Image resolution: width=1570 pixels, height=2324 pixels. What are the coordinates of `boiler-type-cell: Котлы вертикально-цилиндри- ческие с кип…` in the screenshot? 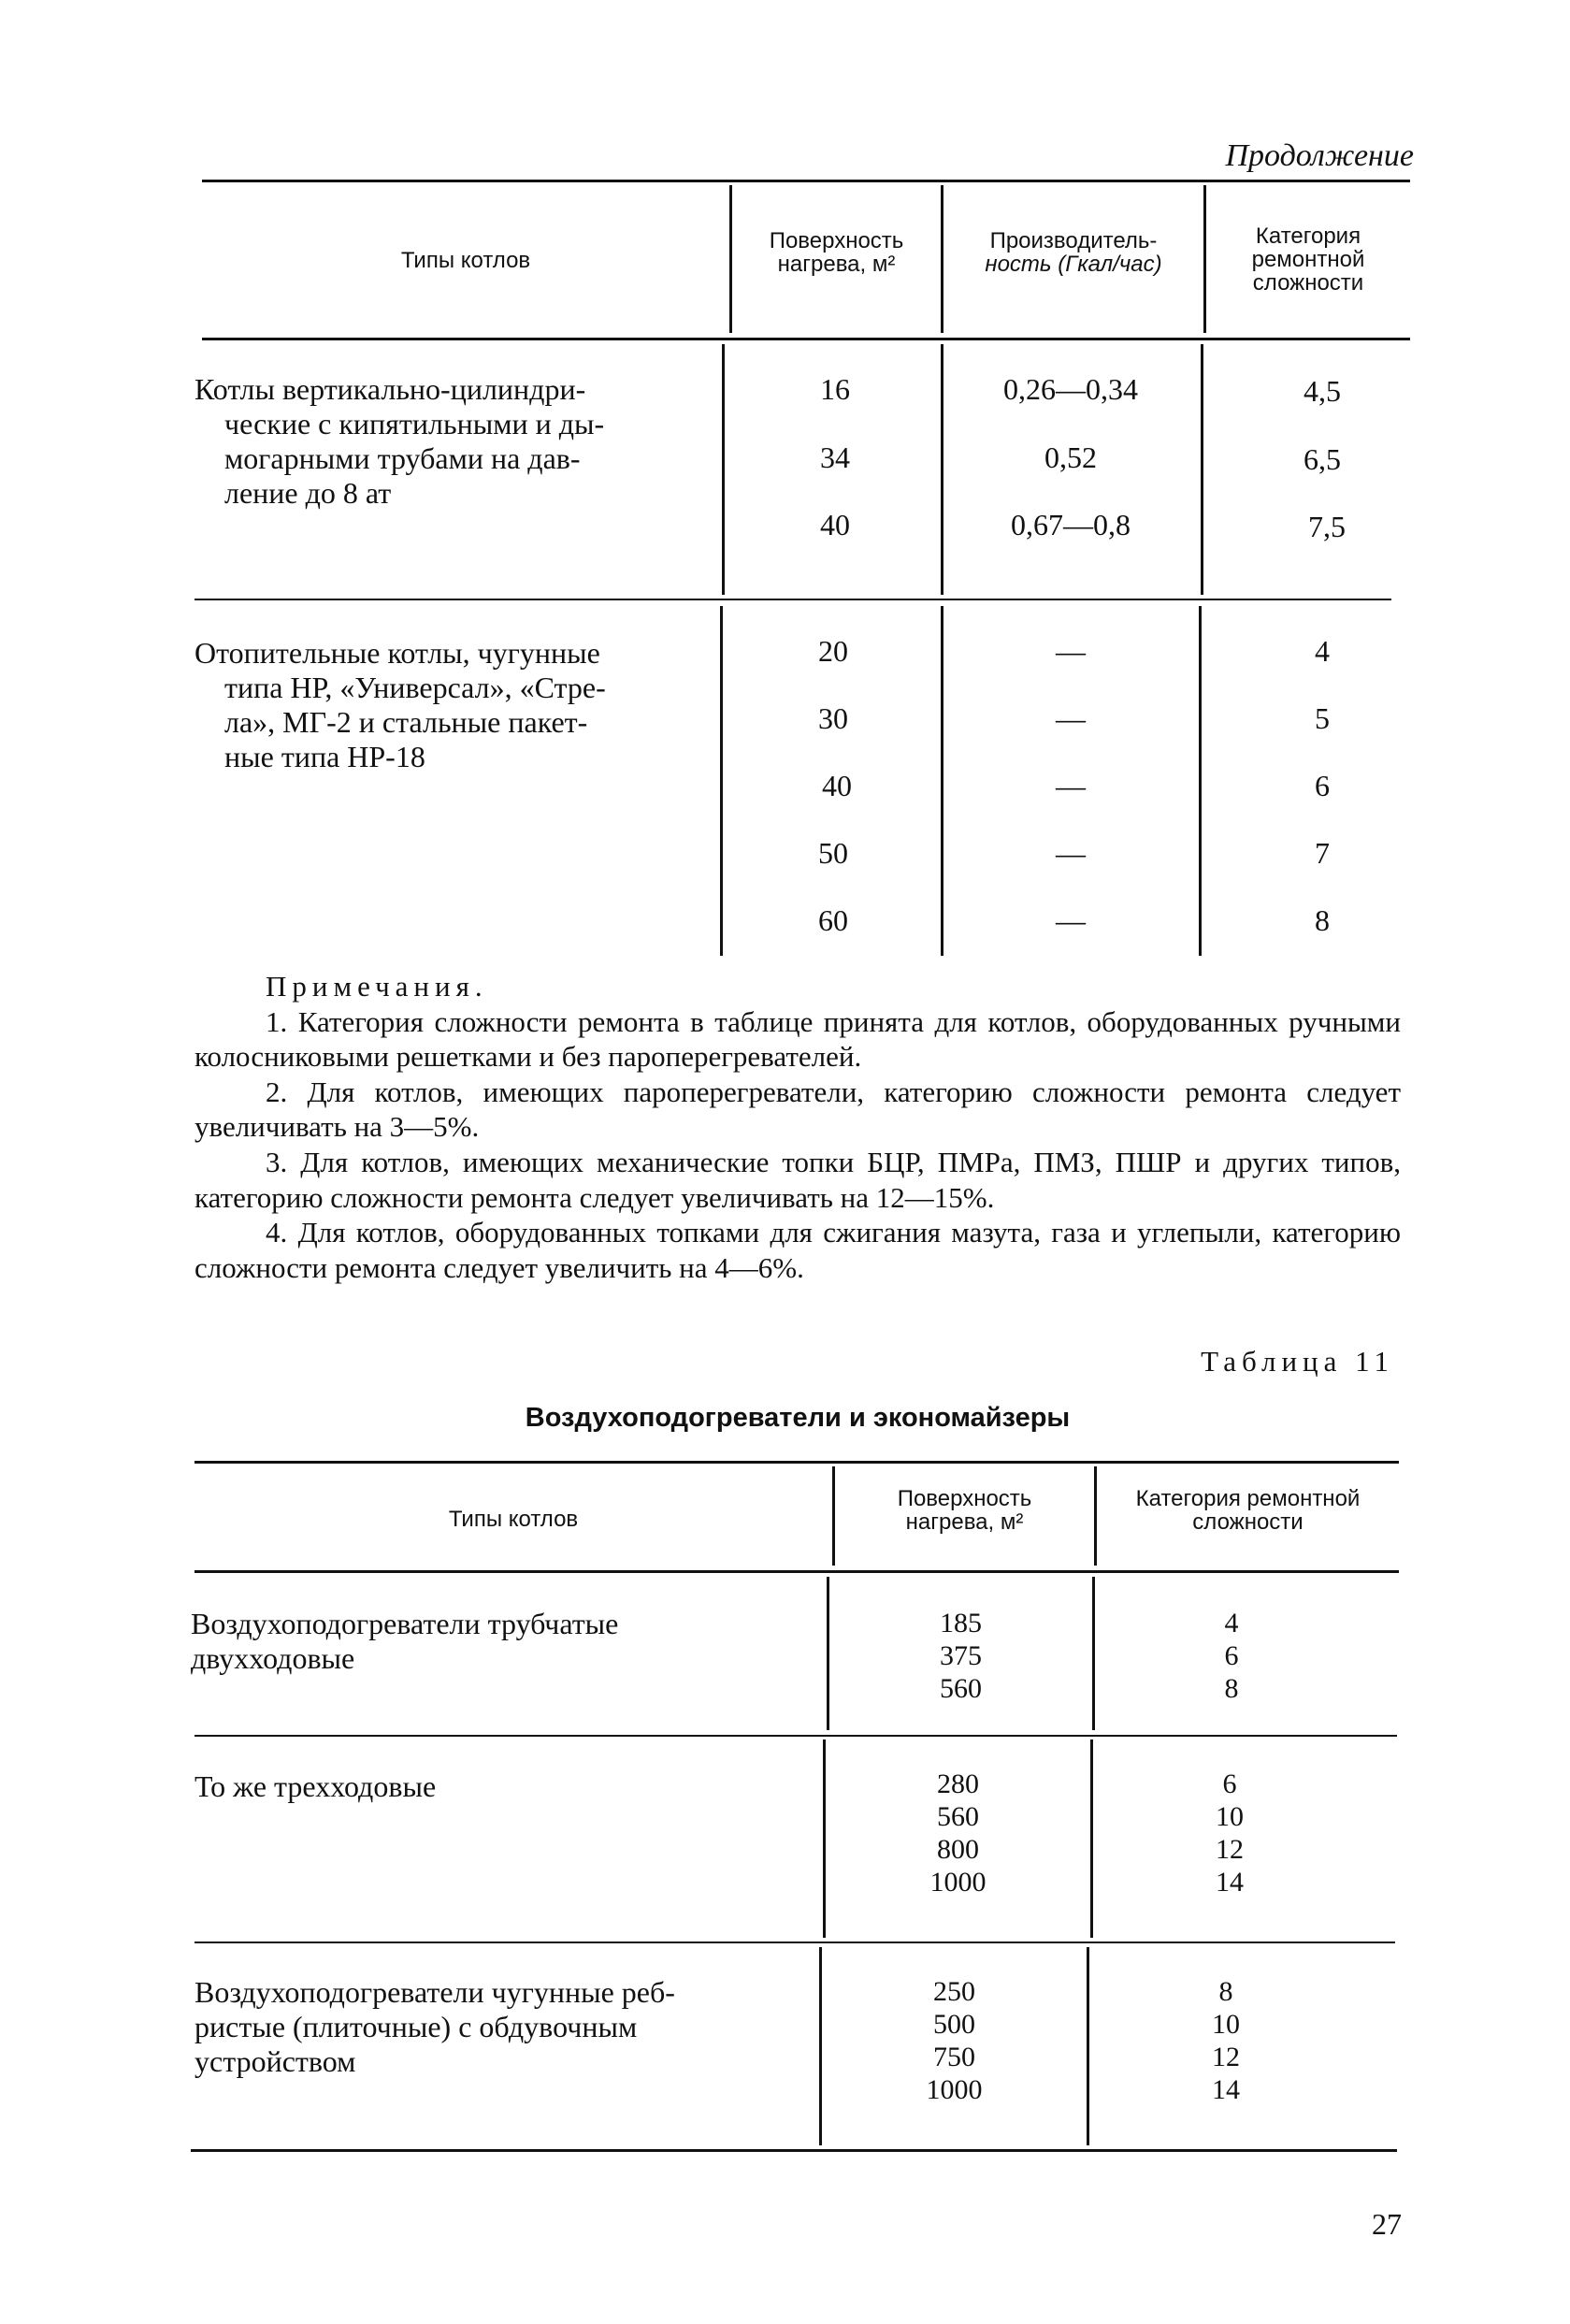 It's located at (451, 441).